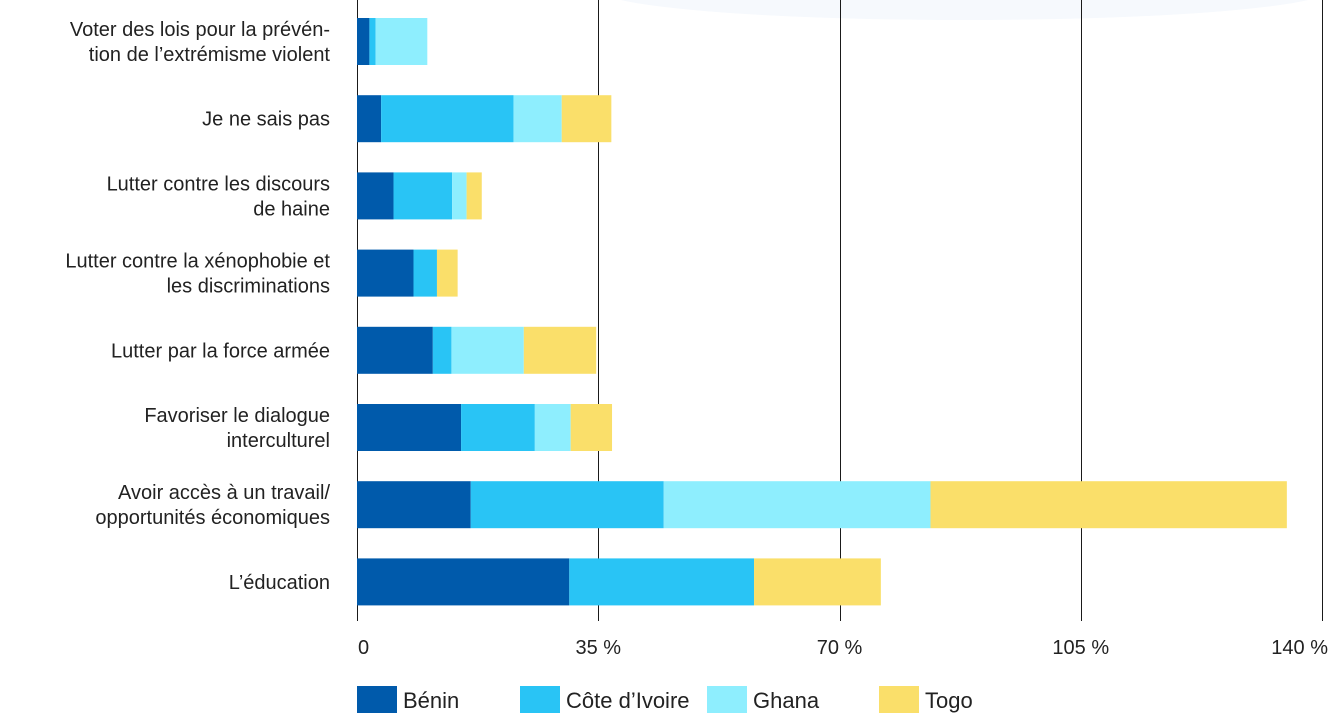 The width and height of the screenshot is (1329, 713). Describe the element at coordinates (266, 120) in the screenshot. I see `category-label: Je ne sais pas` at that location.